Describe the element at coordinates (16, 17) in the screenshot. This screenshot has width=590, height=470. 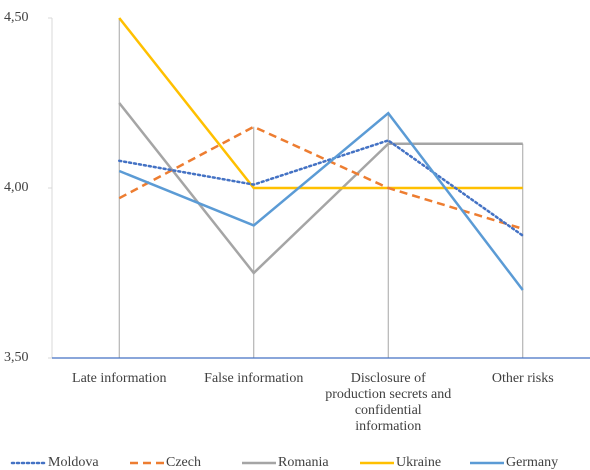
I see `y-tick-label: 4,50` at that location.